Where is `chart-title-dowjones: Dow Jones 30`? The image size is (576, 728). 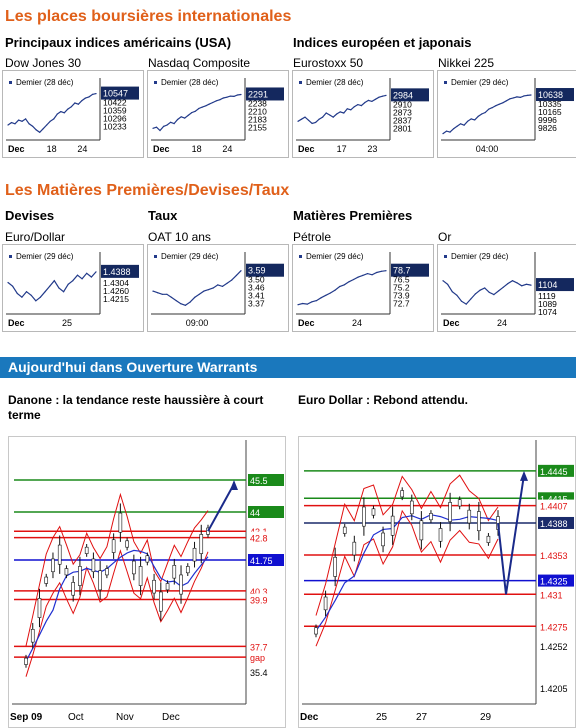 chart-title-dowjones: Dow Jones 30 is located at coordinates (43, 63).